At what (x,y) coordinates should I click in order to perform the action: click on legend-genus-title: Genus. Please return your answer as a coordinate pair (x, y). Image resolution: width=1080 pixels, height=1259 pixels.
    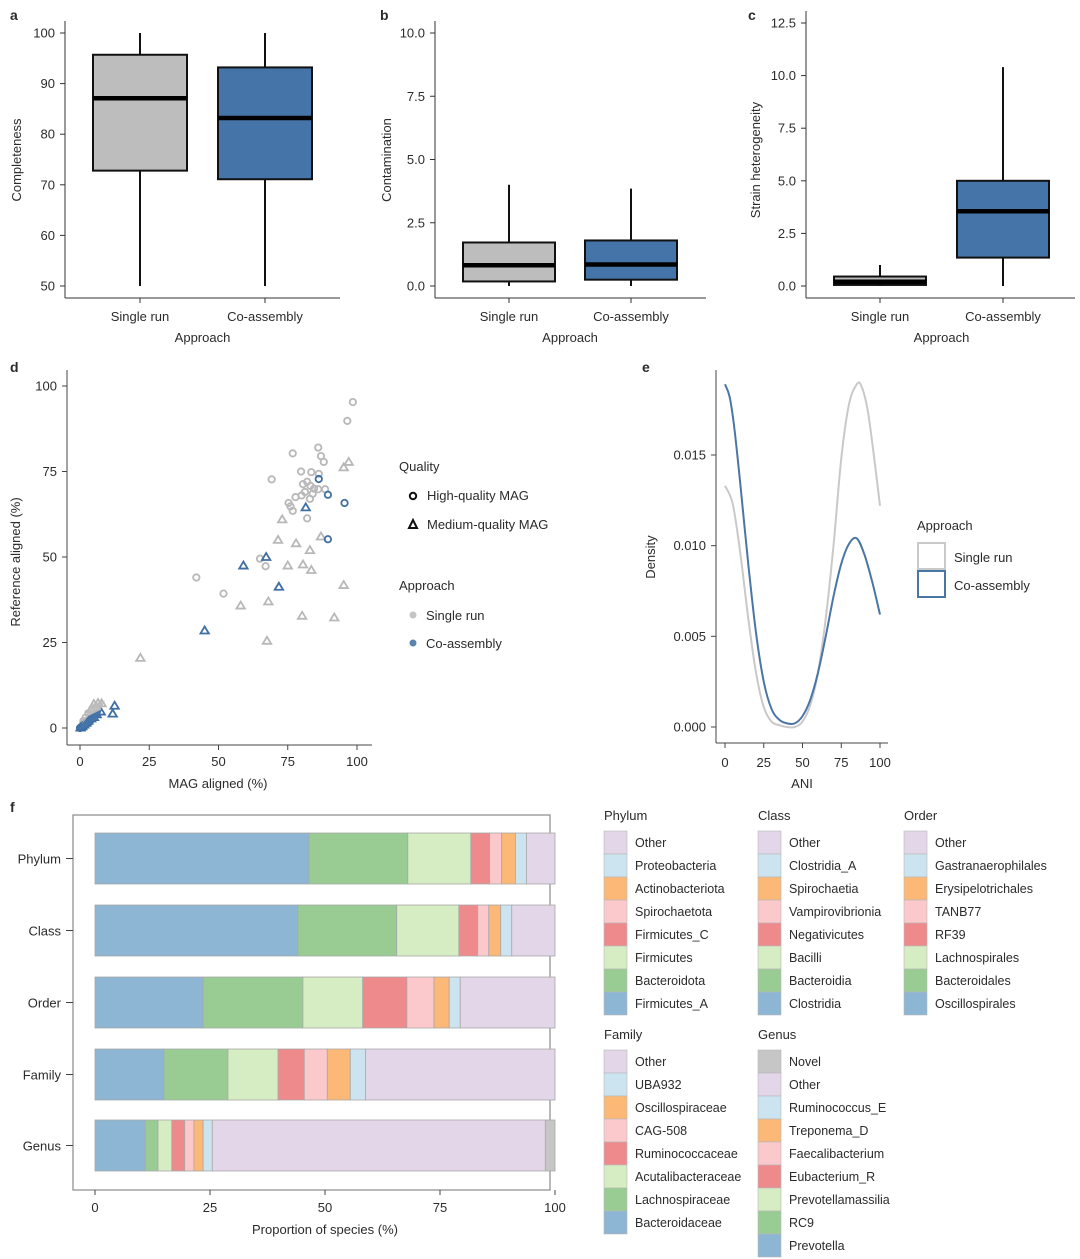
    Looking at the image, I should click on (777, 1034).